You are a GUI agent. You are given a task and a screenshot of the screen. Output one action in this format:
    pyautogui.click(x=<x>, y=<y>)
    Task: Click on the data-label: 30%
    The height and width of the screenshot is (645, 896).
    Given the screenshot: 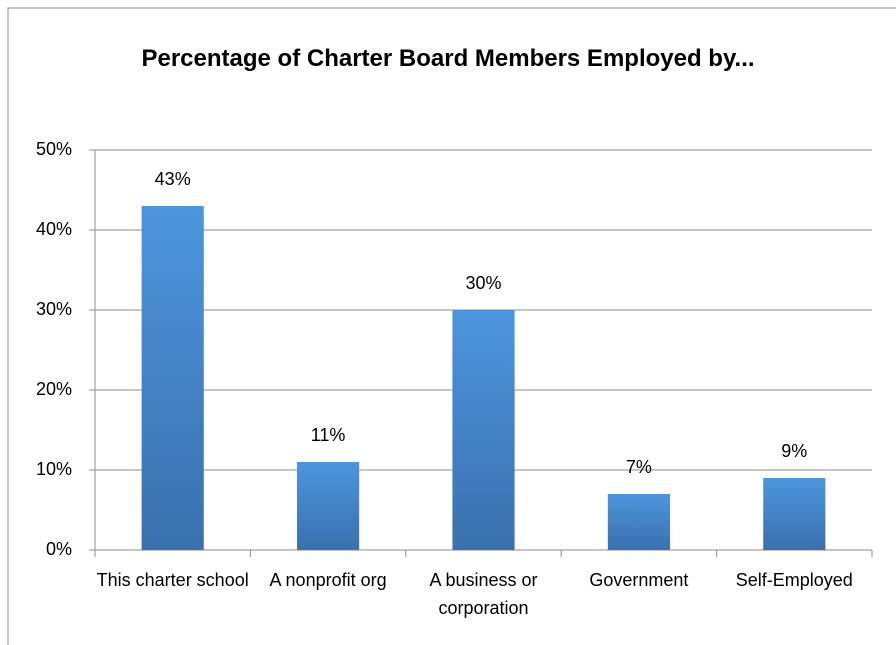 What is the action you would take?
    pyautogui.click(x=483, y=283)
    